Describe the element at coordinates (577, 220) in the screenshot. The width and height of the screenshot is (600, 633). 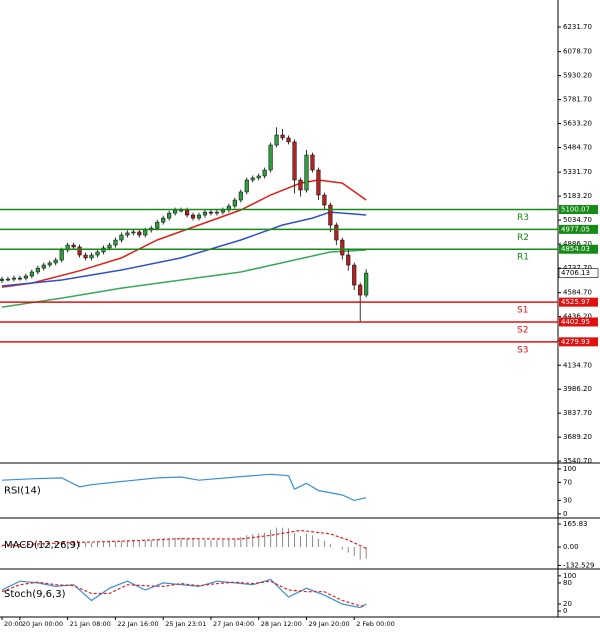
I see `y-tick-label: 5034.70` at that location.